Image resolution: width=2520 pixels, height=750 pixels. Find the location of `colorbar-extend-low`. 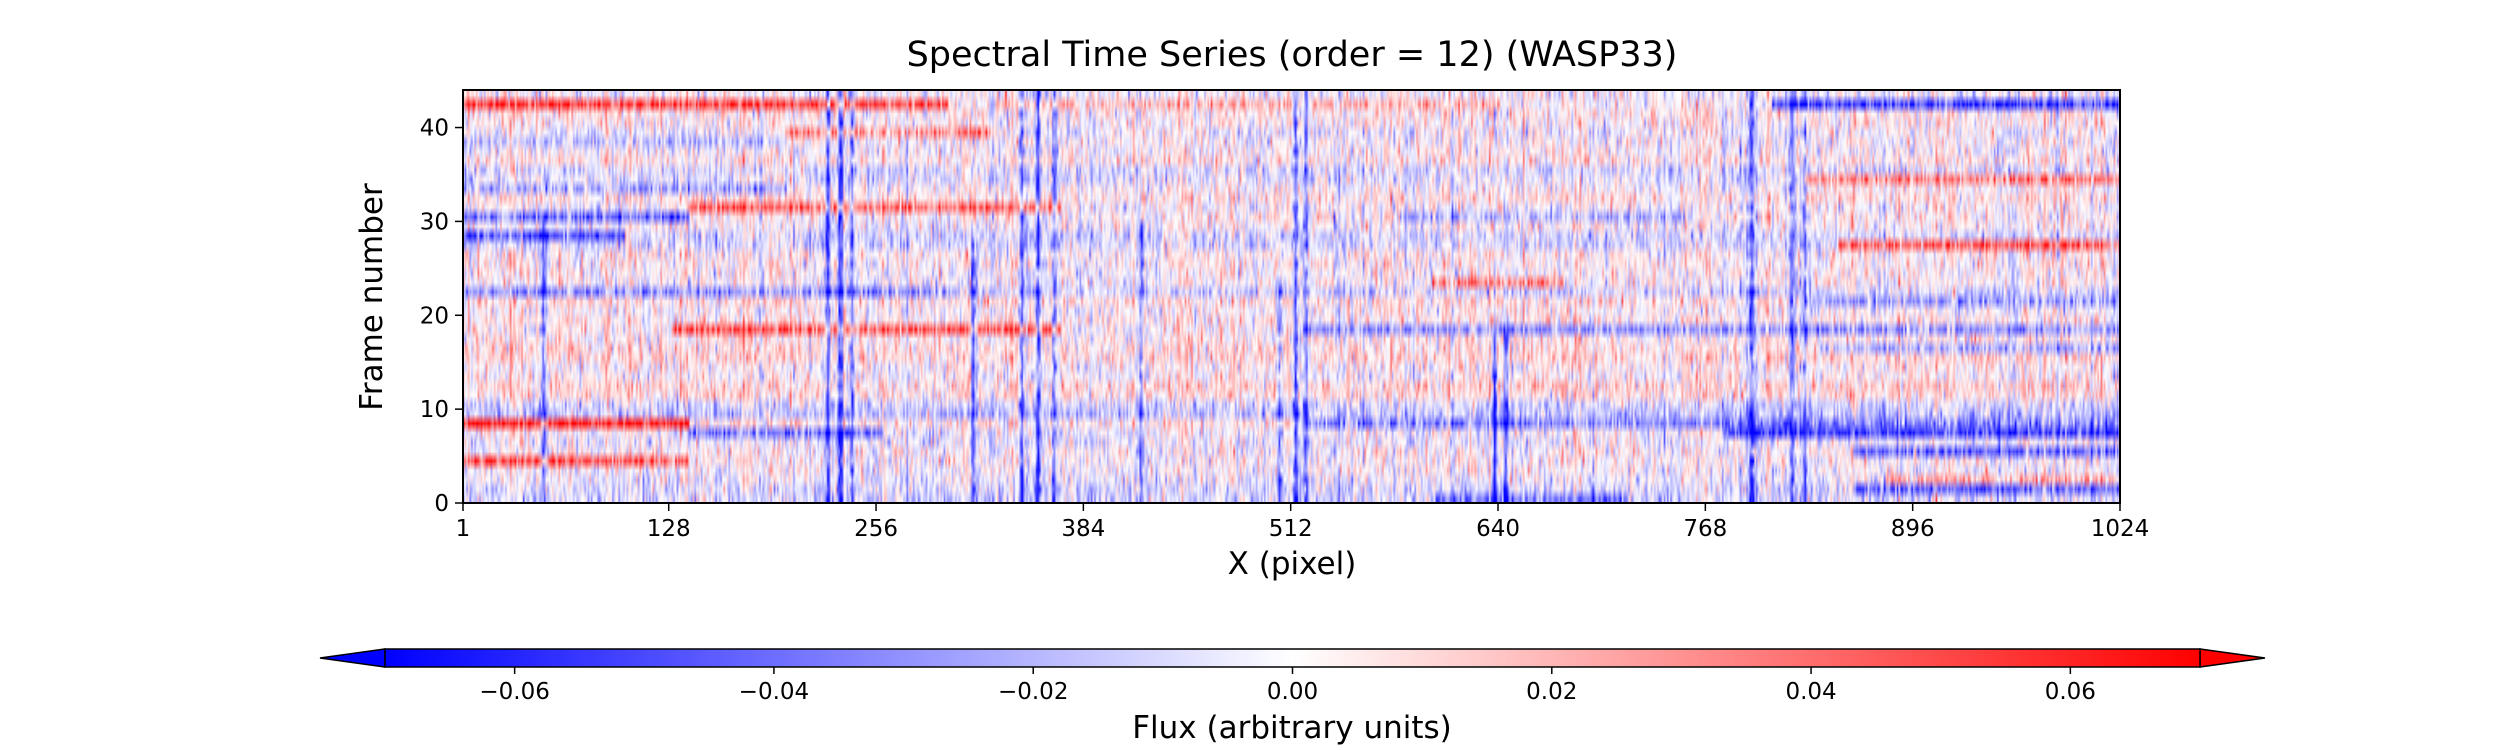

colorbar-extend-low is located at coordinates (352, 658).